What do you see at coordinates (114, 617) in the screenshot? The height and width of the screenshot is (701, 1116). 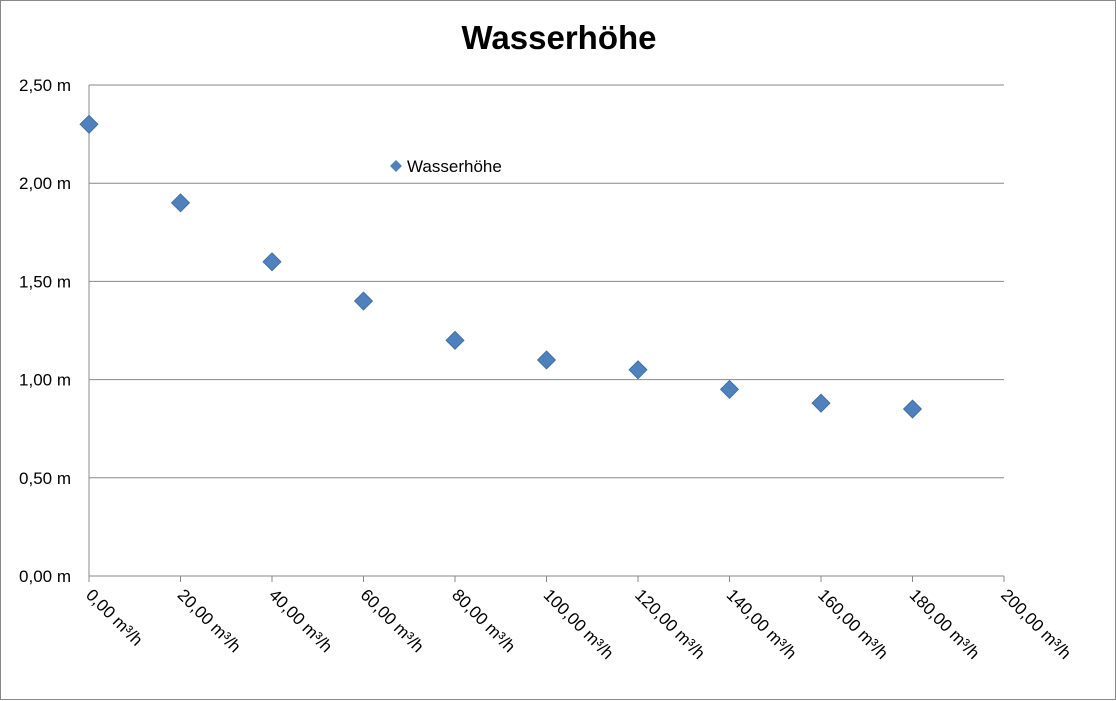 I see `x-tick-label: 0,00 m³/h` at bounding box center [114, 617].